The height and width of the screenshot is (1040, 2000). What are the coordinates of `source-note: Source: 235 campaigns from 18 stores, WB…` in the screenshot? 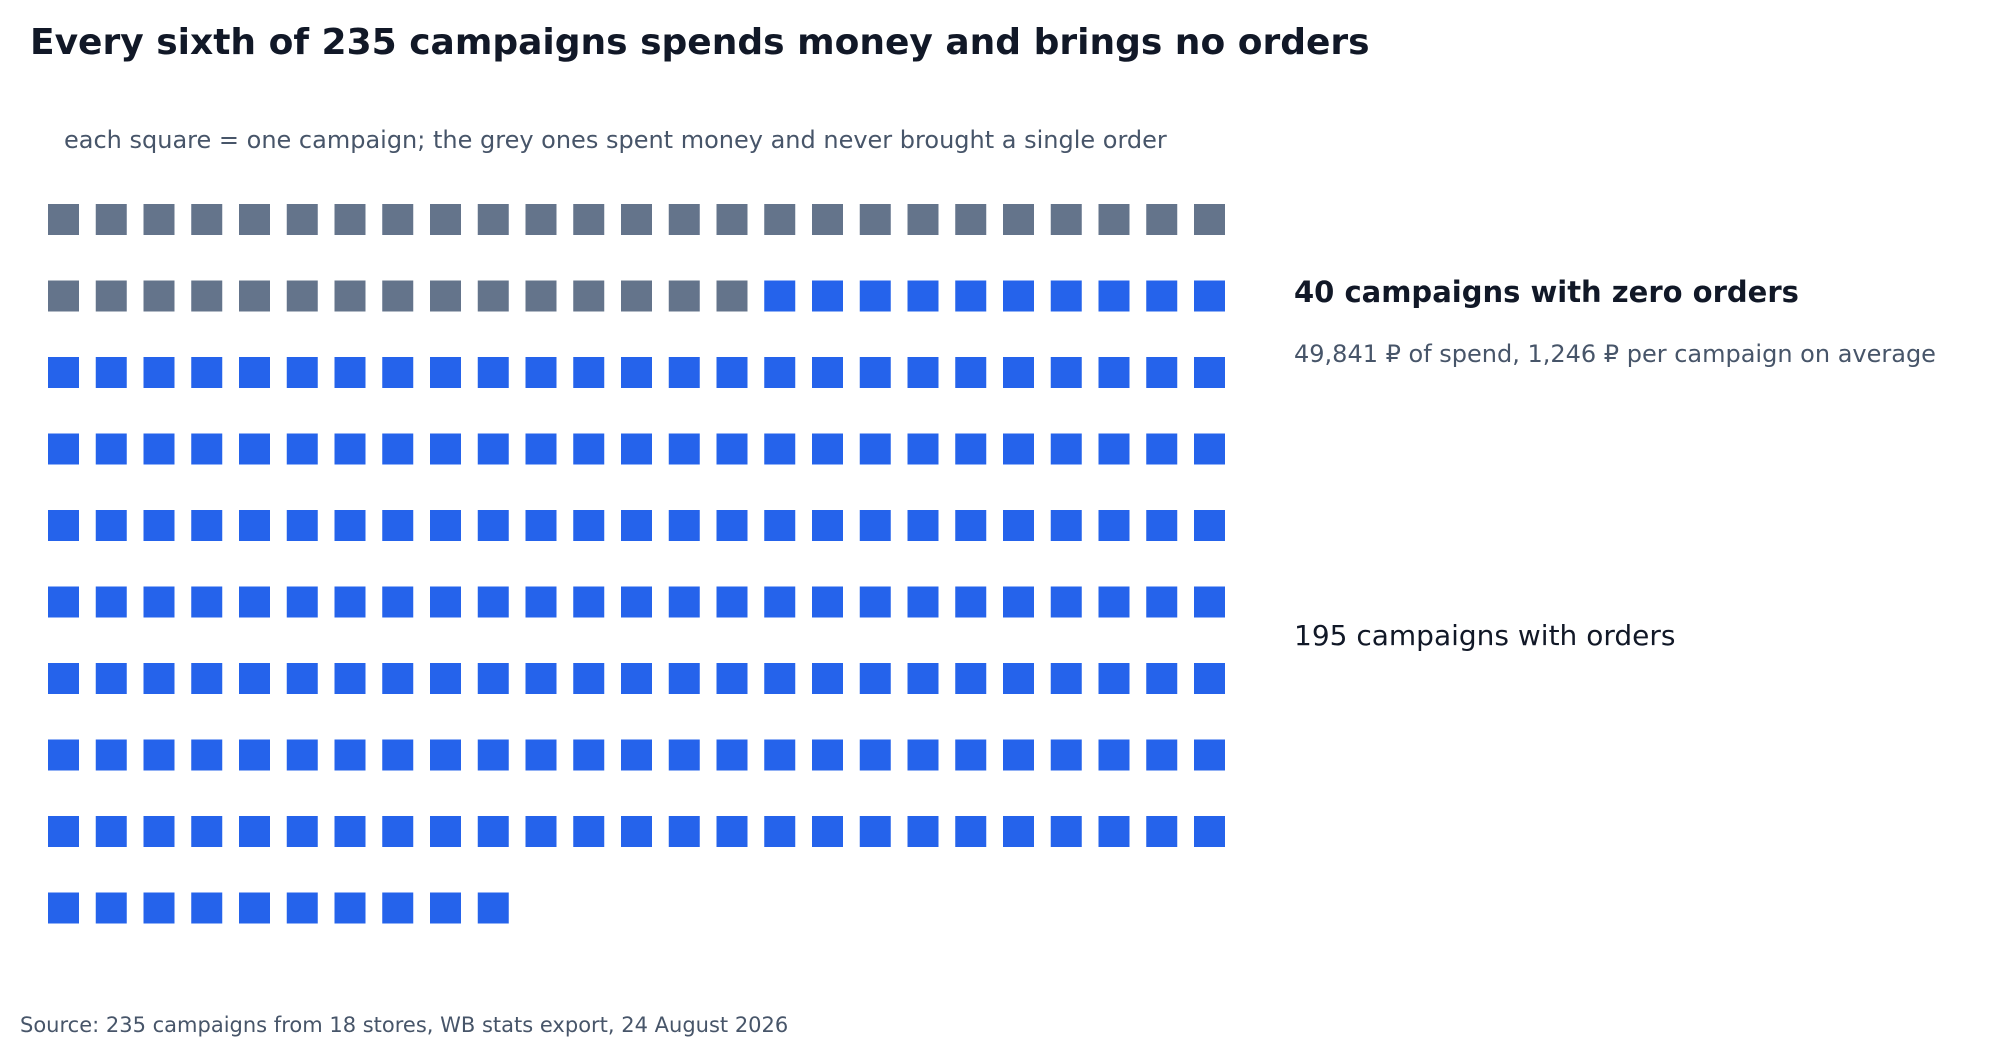 It's located at (404, 1025).